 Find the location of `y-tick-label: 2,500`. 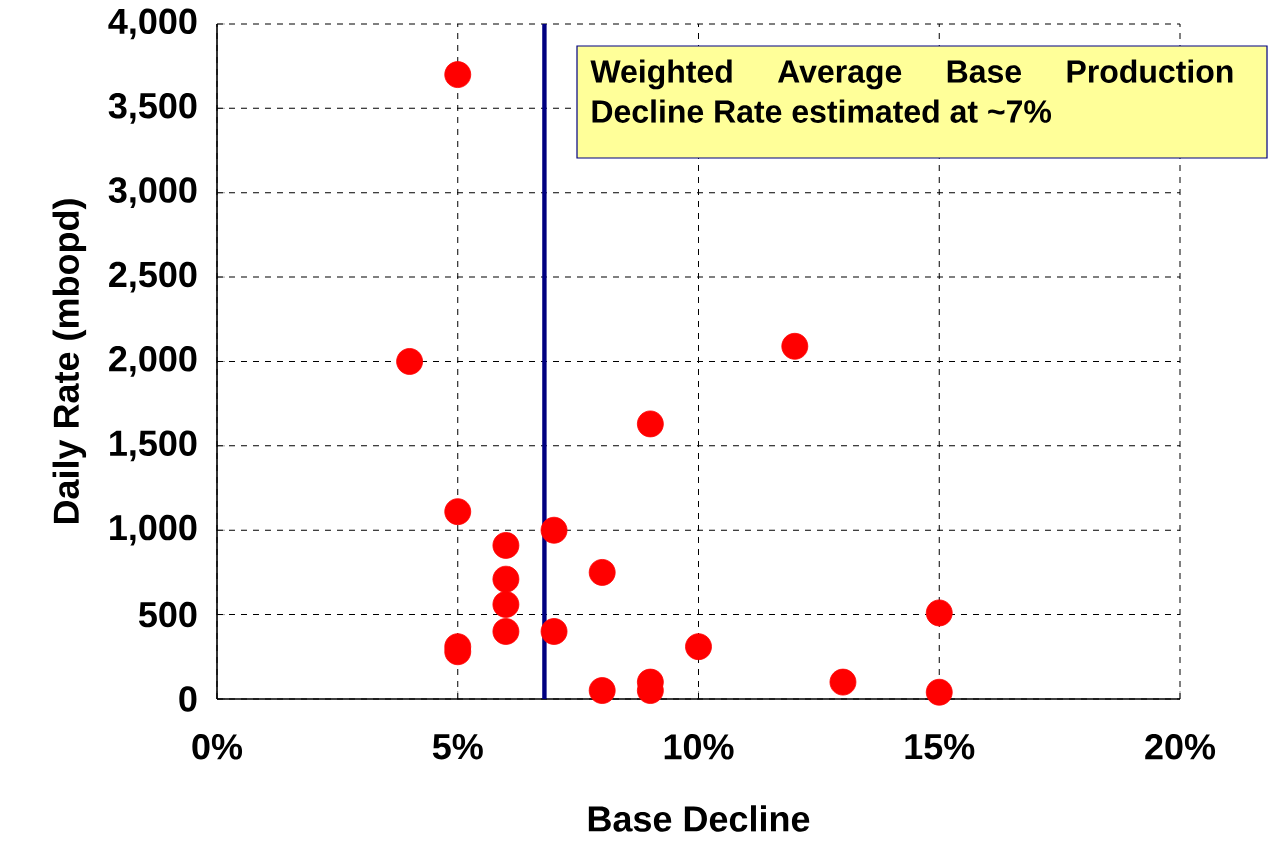

y-tick-label: 2,500 is located at coordinates (153, 277).